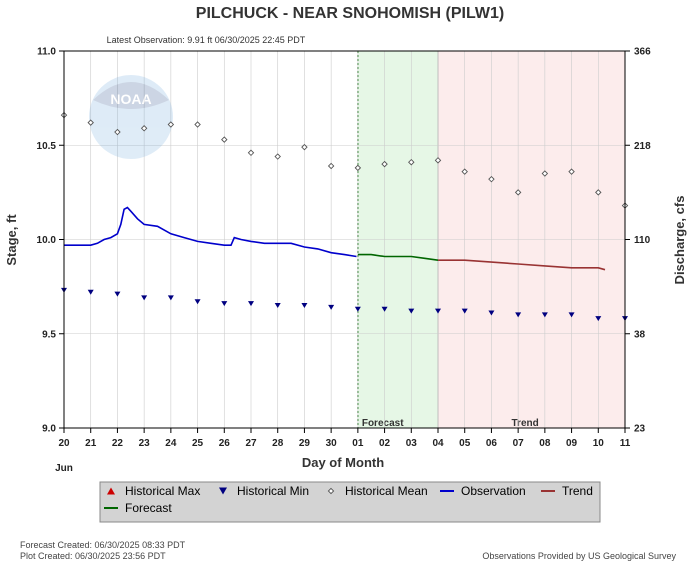 This screenshot has width=700, height=570. I want to click on x-tick-label: 20, so click(64, 443).